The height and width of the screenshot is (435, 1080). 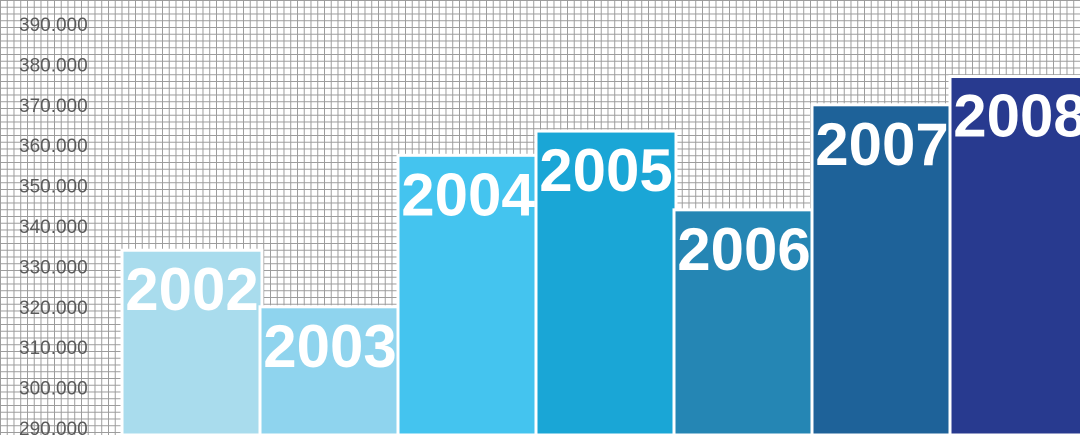 I want to click on bar-2006, so click(x=744, y=321).